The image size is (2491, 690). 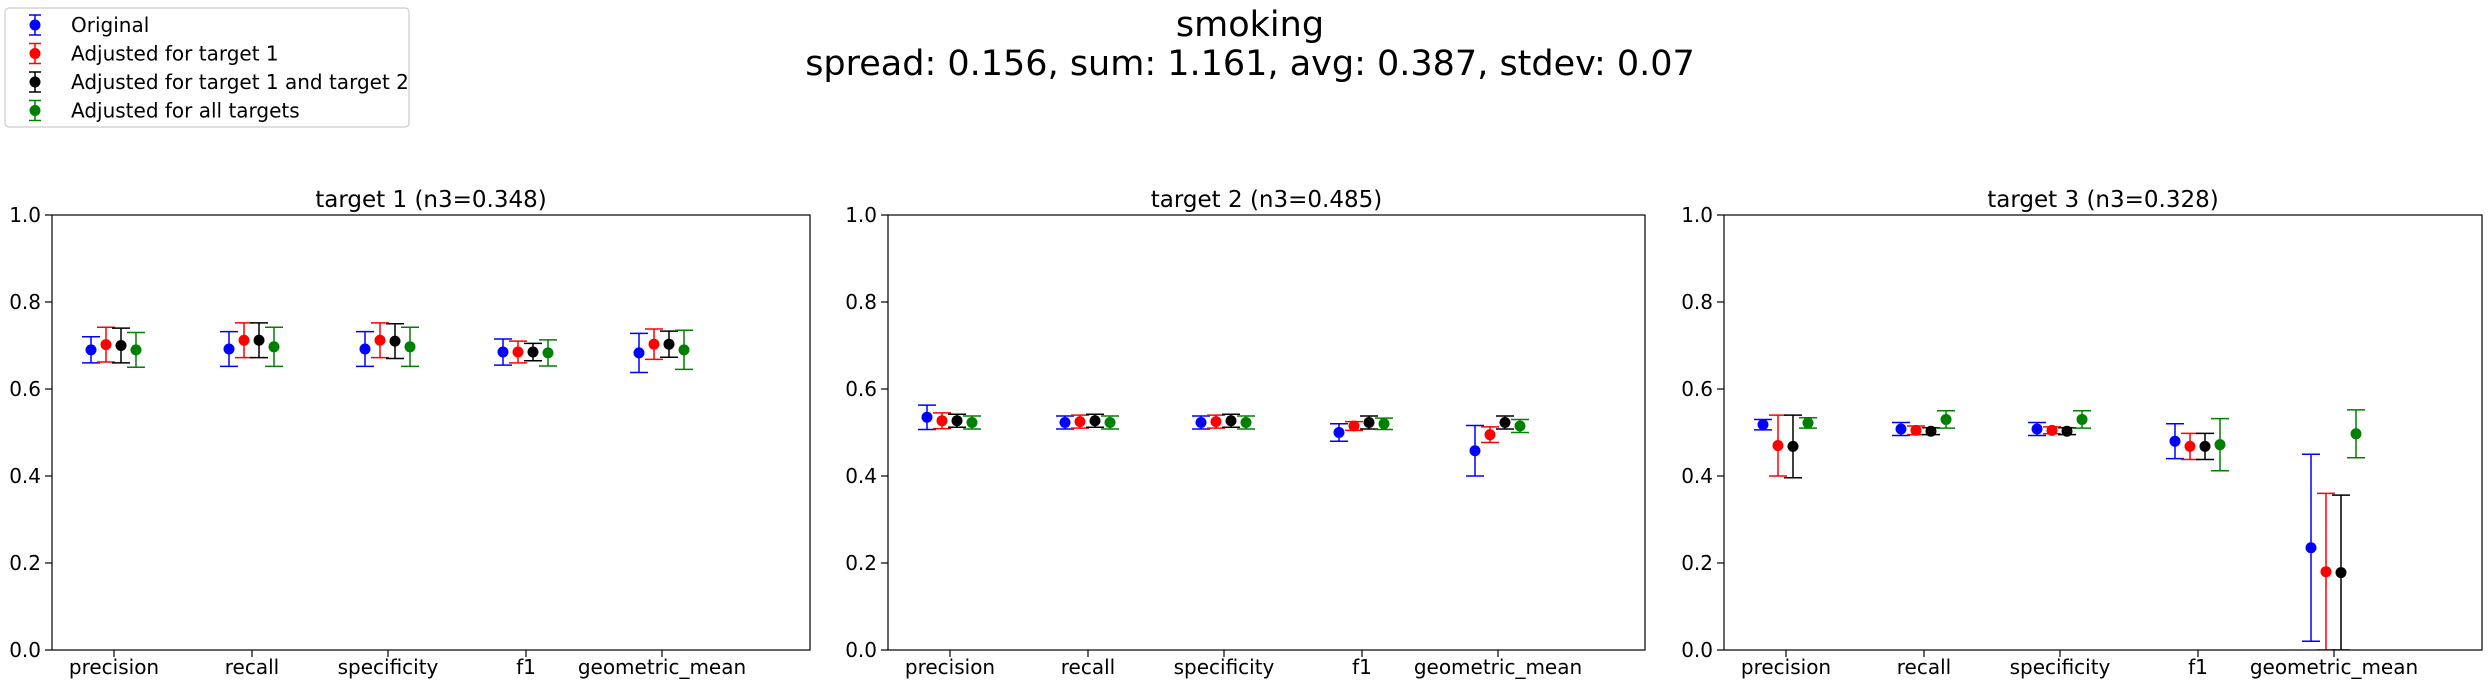 I want to click on legend-label: Adjusted for target 1 and target 2, so click(x=240, y=82).